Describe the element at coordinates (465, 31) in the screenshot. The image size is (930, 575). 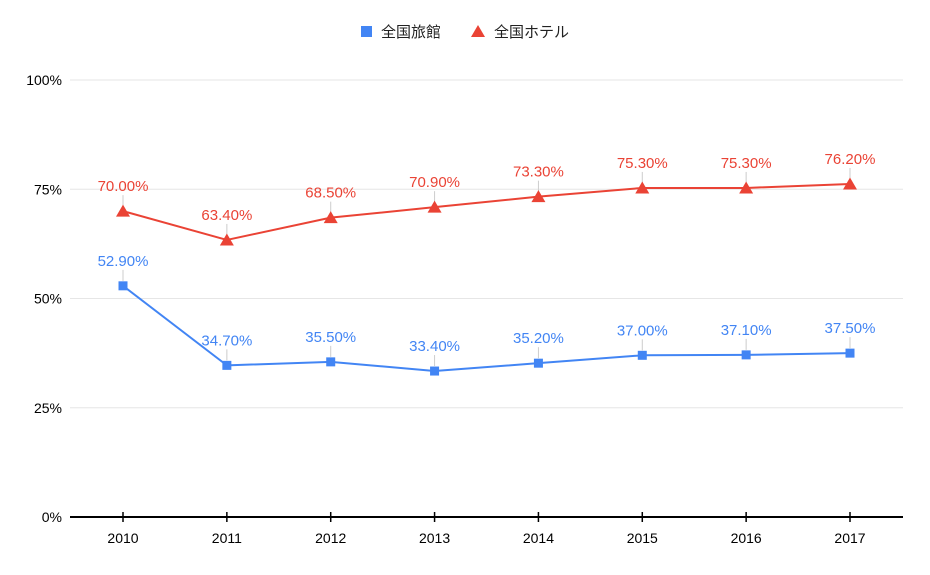
I see `chart-legend: 全国旅館 全国ホテル` at that location.